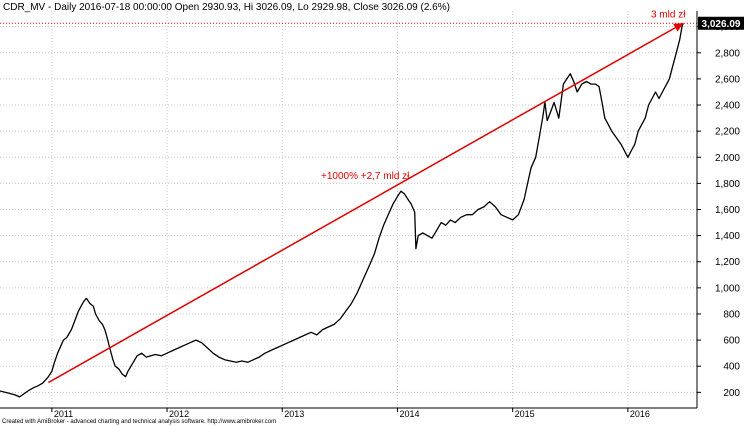 This screenshot has height=426, width=744. Describe the element at coordinates (727, 53) in the screenshot. I see `y-tick-label: 2,800` at that location.